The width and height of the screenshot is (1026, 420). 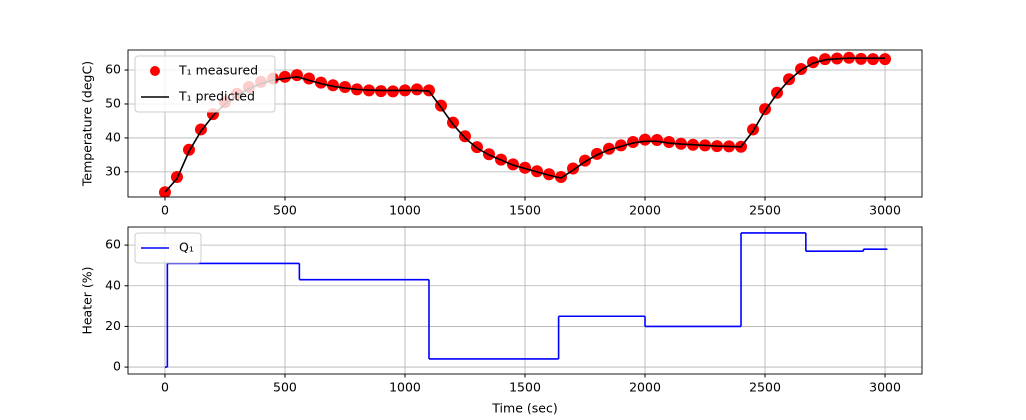 I want to click on legend-label: Q₁, so click(x=186, y=247).